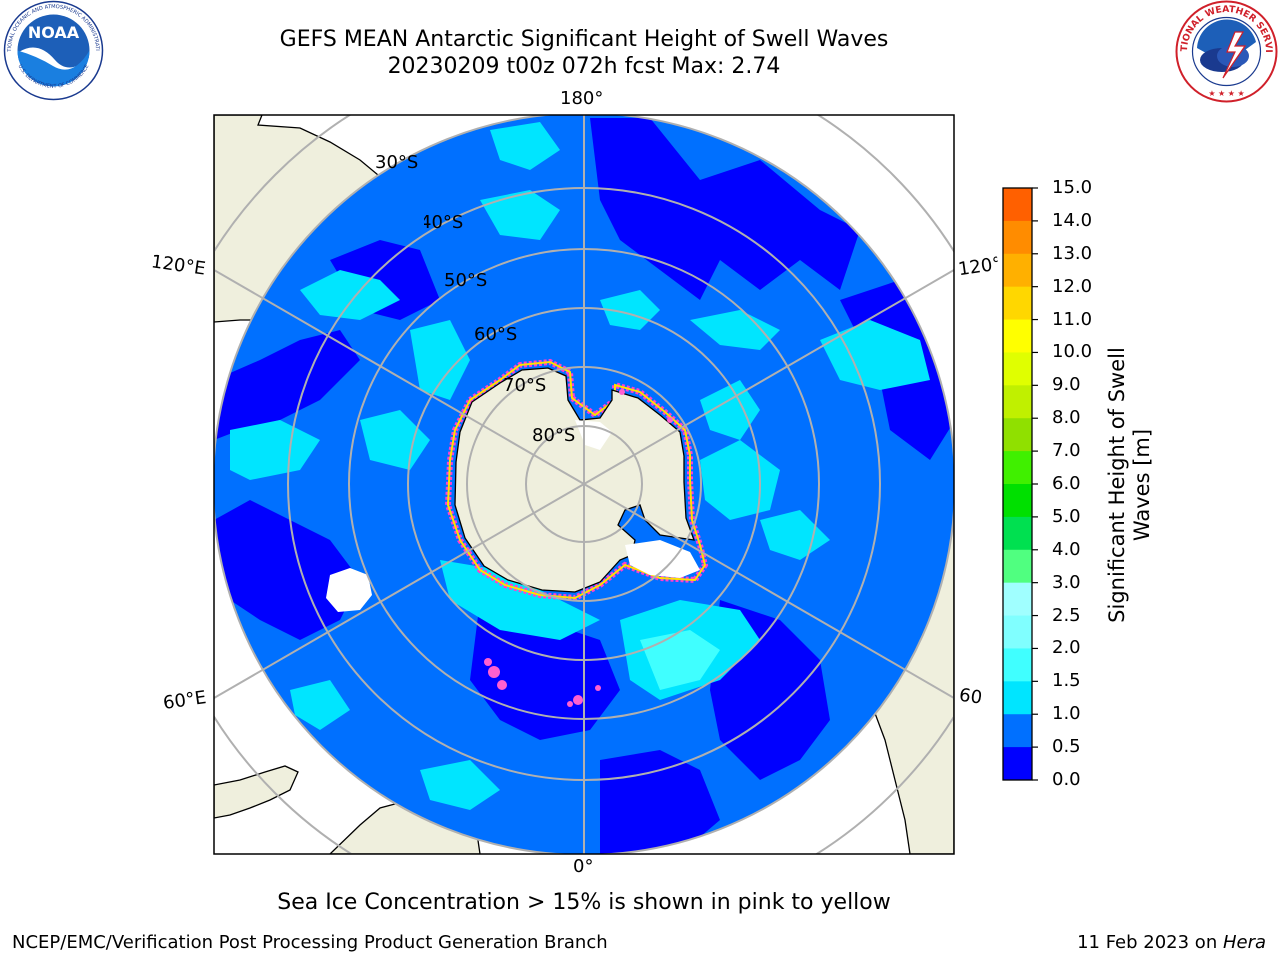 The image size is (1280, 960). I want to click on colorbar-tick-label: 9.0, so click(1066, 385).